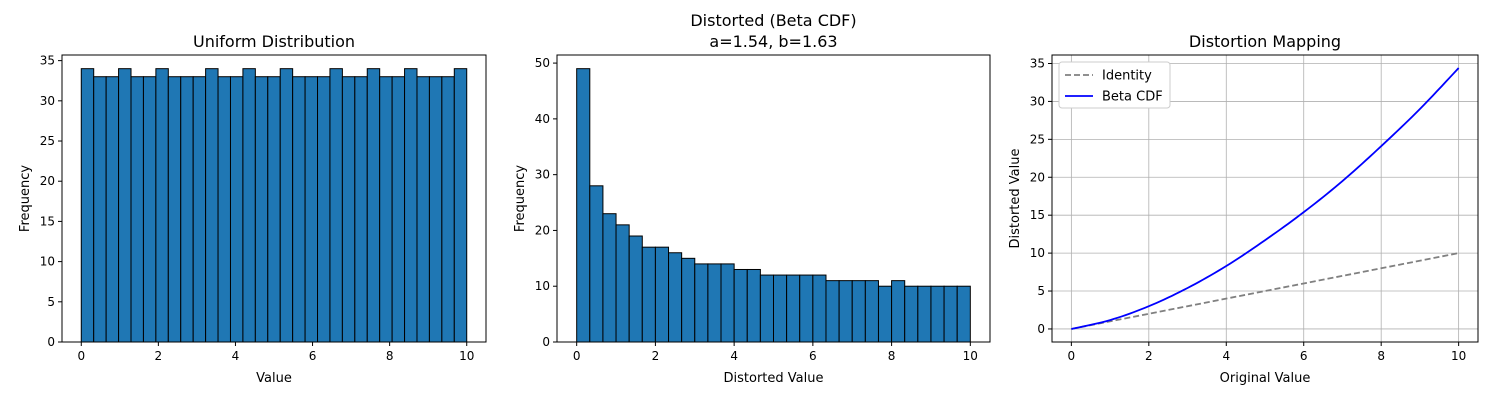  Describe the element at coordinates (1015, 199) in the screenshot. I see `y-axis-label: Distorted Value` at that location.